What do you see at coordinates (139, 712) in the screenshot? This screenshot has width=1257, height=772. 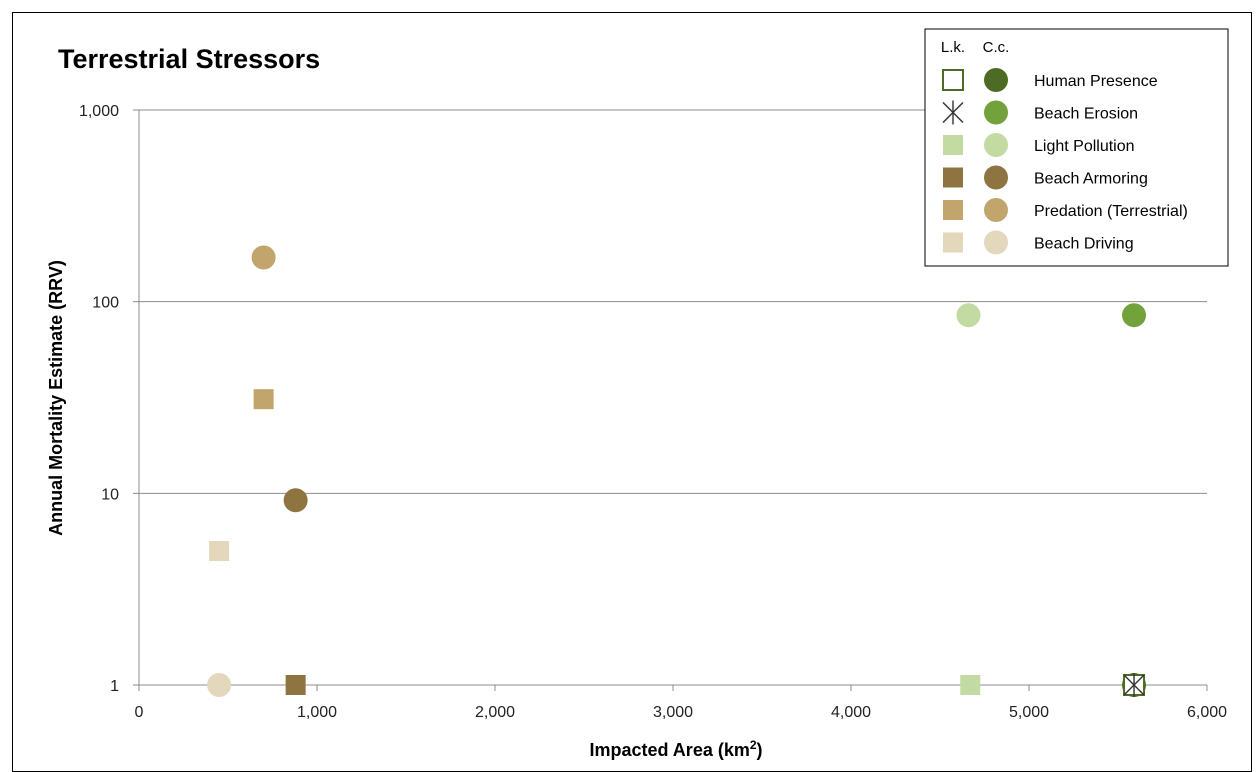 I see `x-tick-label-0: 0` at bounding box center [139, 712].